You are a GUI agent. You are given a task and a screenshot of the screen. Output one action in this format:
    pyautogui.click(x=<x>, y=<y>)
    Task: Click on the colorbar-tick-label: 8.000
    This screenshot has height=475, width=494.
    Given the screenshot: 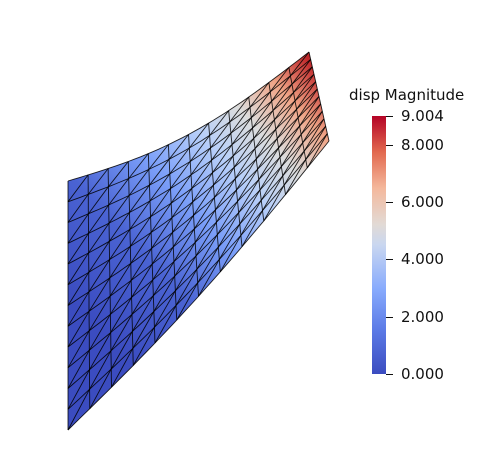 What is the action you would take?
    pyautogui.click(x=422, y=145)
    